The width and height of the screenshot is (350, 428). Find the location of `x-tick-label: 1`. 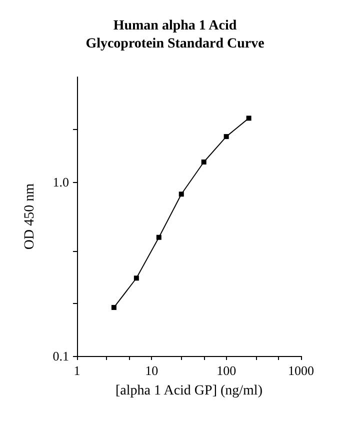

x-tick-label: 1 is located at coordinates (77, 370).